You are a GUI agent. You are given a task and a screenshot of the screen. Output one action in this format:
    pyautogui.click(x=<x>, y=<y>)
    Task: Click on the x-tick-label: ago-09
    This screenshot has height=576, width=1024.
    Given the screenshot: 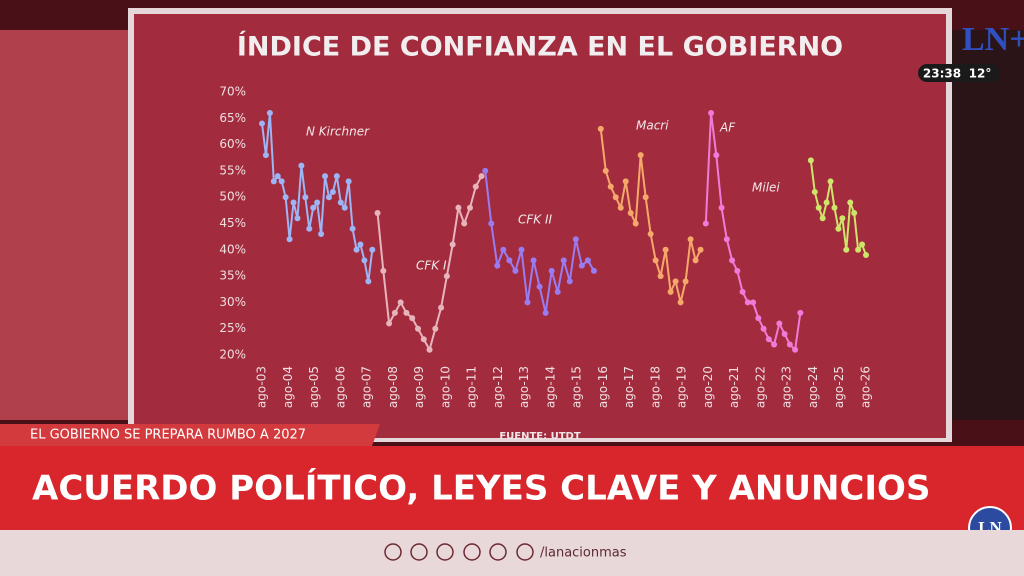 What is the action you would take?
    pyautogui.click(x=419, y=387)
    